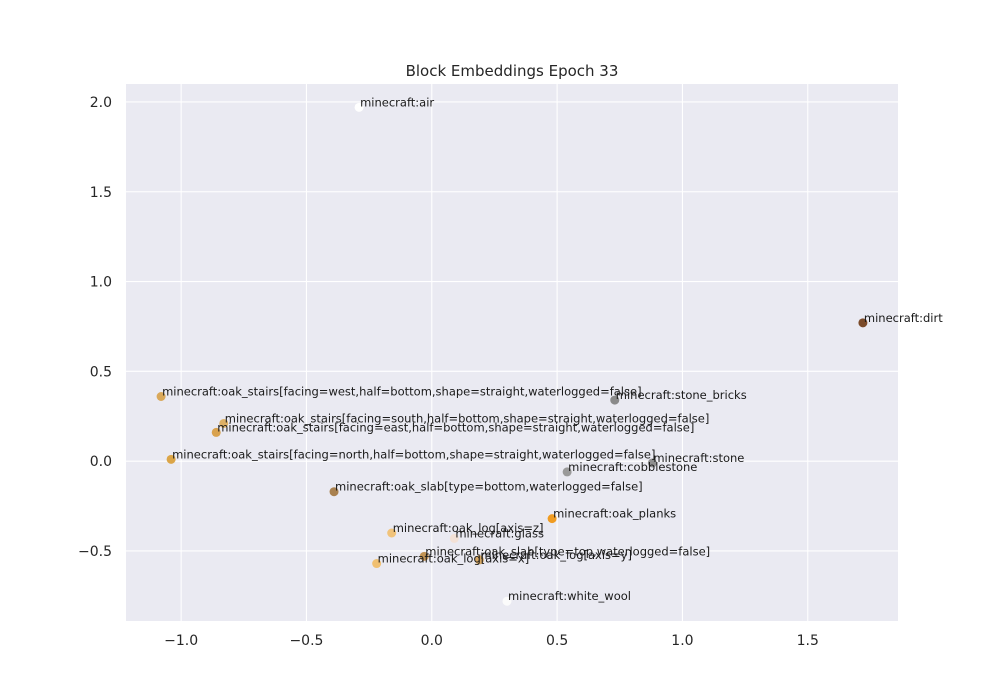 The height and width of the screenshot is (700, 1000). Describe the element at coordinates (512, 71) in the screenshot. I see `chart-title: Block Embeddings Epoch 33` at that location.